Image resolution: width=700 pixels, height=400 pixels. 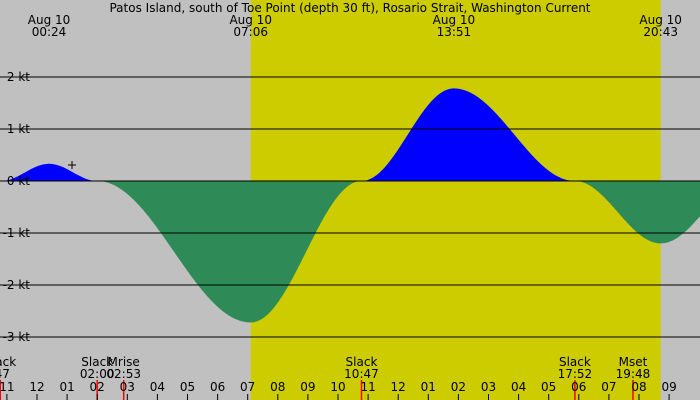 What do you see at coordinates (361, 374) in the screenshot?
I see `event-time: 10:47` at bounding box center [361, 374].